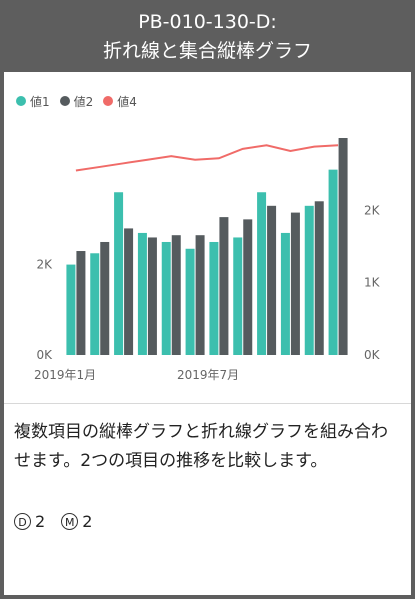  I want to click on meta-row: D 2 M 2, so click(61, 521).